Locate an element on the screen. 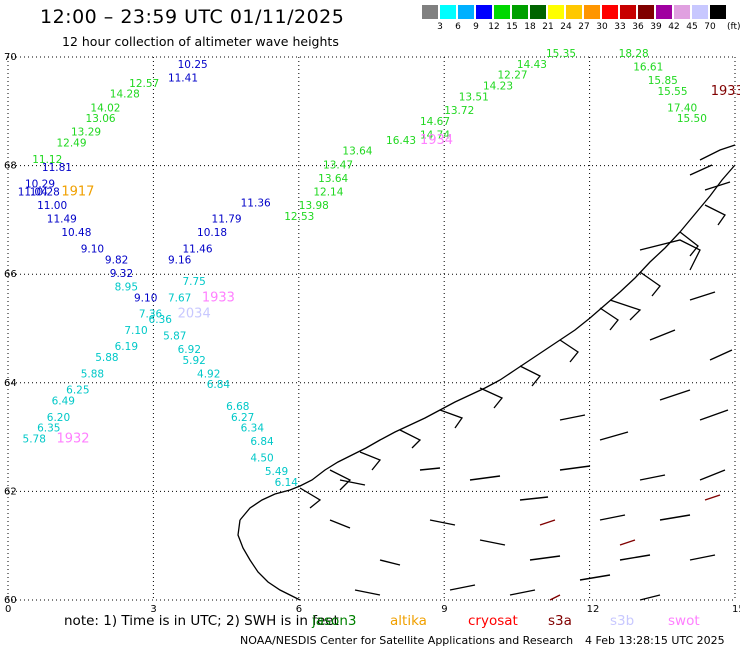 This screenshot has height=650, width=740. lat-label: 66 is located at coordinates (10, 274).